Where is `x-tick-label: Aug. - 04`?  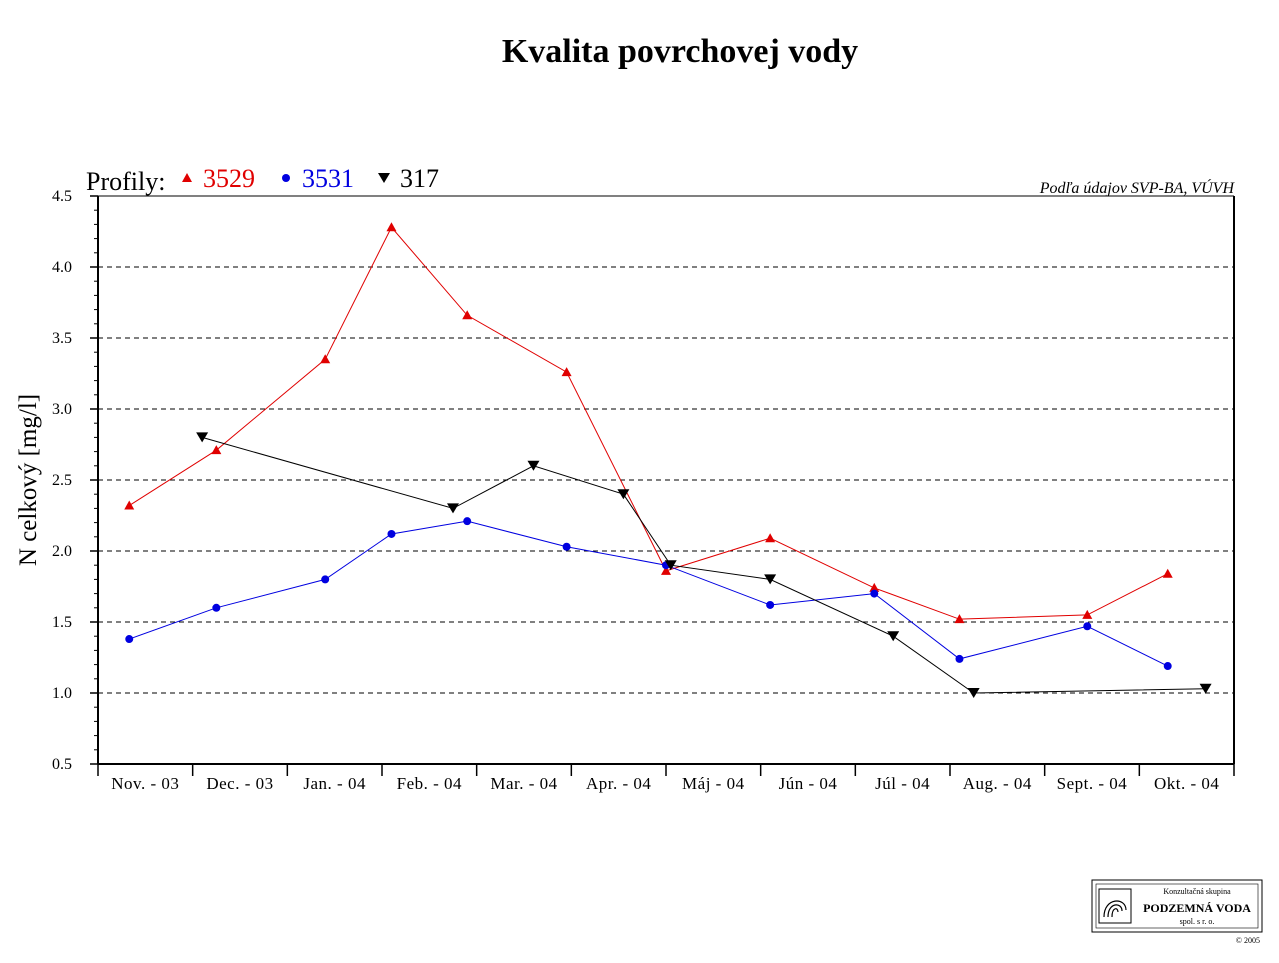
x-tick-label: Aug. - 04 is located at coordinates (997, 783).